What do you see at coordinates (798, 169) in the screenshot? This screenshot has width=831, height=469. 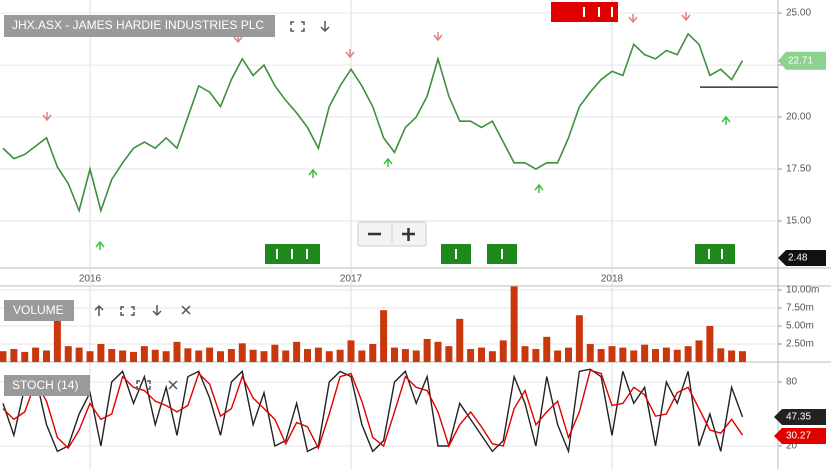 I see `y-tick-label: 17.50` at bounding box center [798, 169].